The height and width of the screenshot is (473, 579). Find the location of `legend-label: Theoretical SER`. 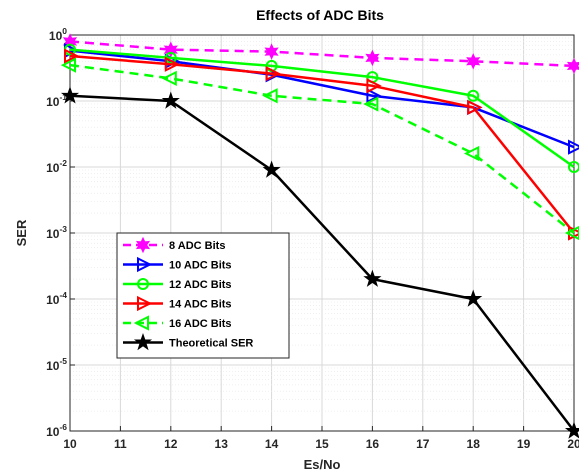

legend-label: Theoretical SER is located at coordinates (211, 344).